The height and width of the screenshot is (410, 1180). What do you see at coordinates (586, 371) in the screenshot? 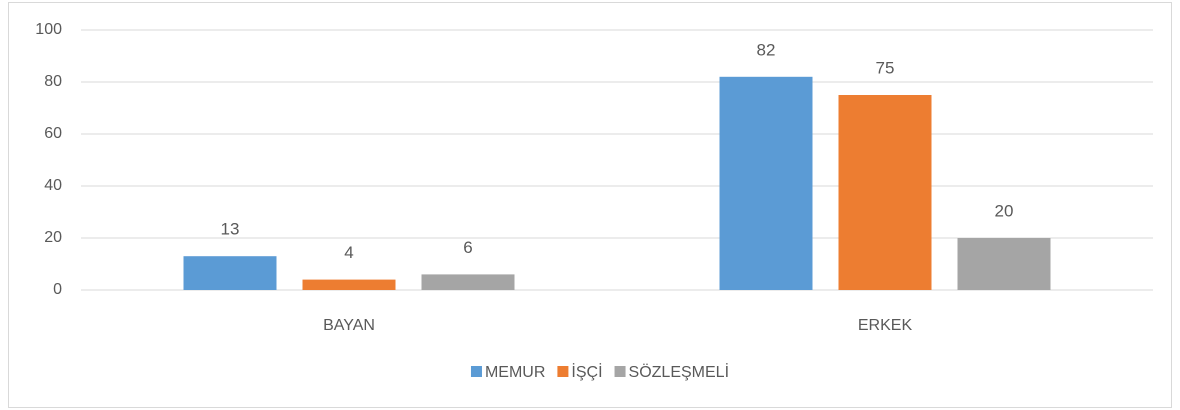
I see `legend-label: İŞÇİ` at bounding box center [586, 371].